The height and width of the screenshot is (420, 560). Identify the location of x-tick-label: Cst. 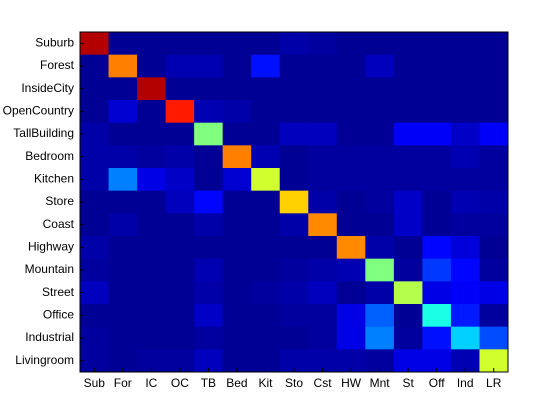
(323, 383).